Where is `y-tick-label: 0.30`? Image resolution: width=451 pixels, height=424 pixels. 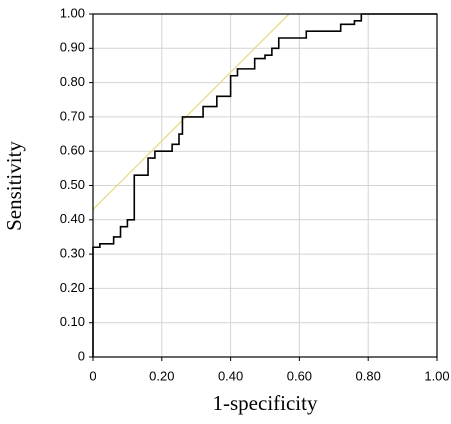
y-tick-label: 0.30 is located at coordinates (72, 253).